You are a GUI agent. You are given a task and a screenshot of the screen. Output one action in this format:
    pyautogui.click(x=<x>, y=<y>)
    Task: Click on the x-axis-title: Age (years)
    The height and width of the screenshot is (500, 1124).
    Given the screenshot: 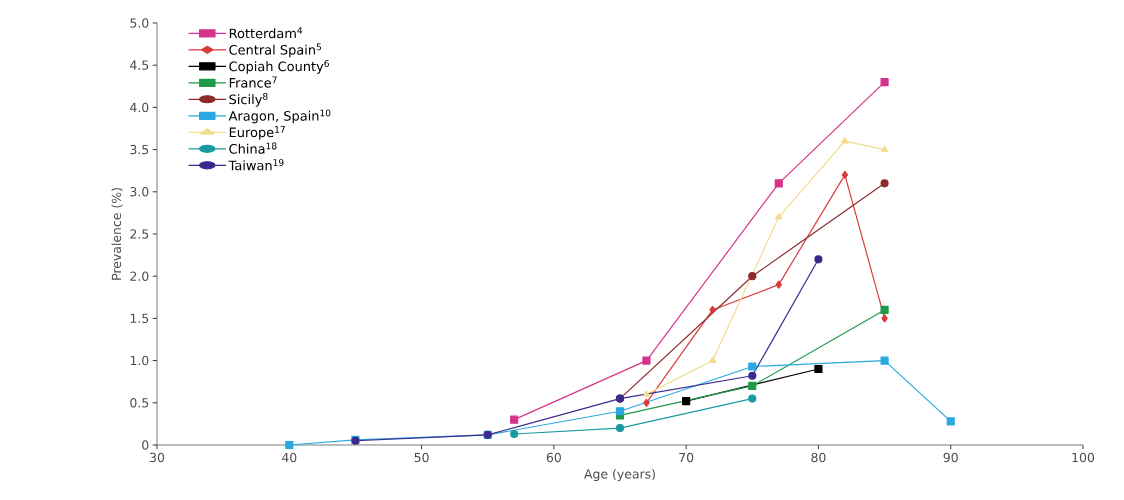 What is the action you would take?
    pyautogui.click(x=619, y=475)
    